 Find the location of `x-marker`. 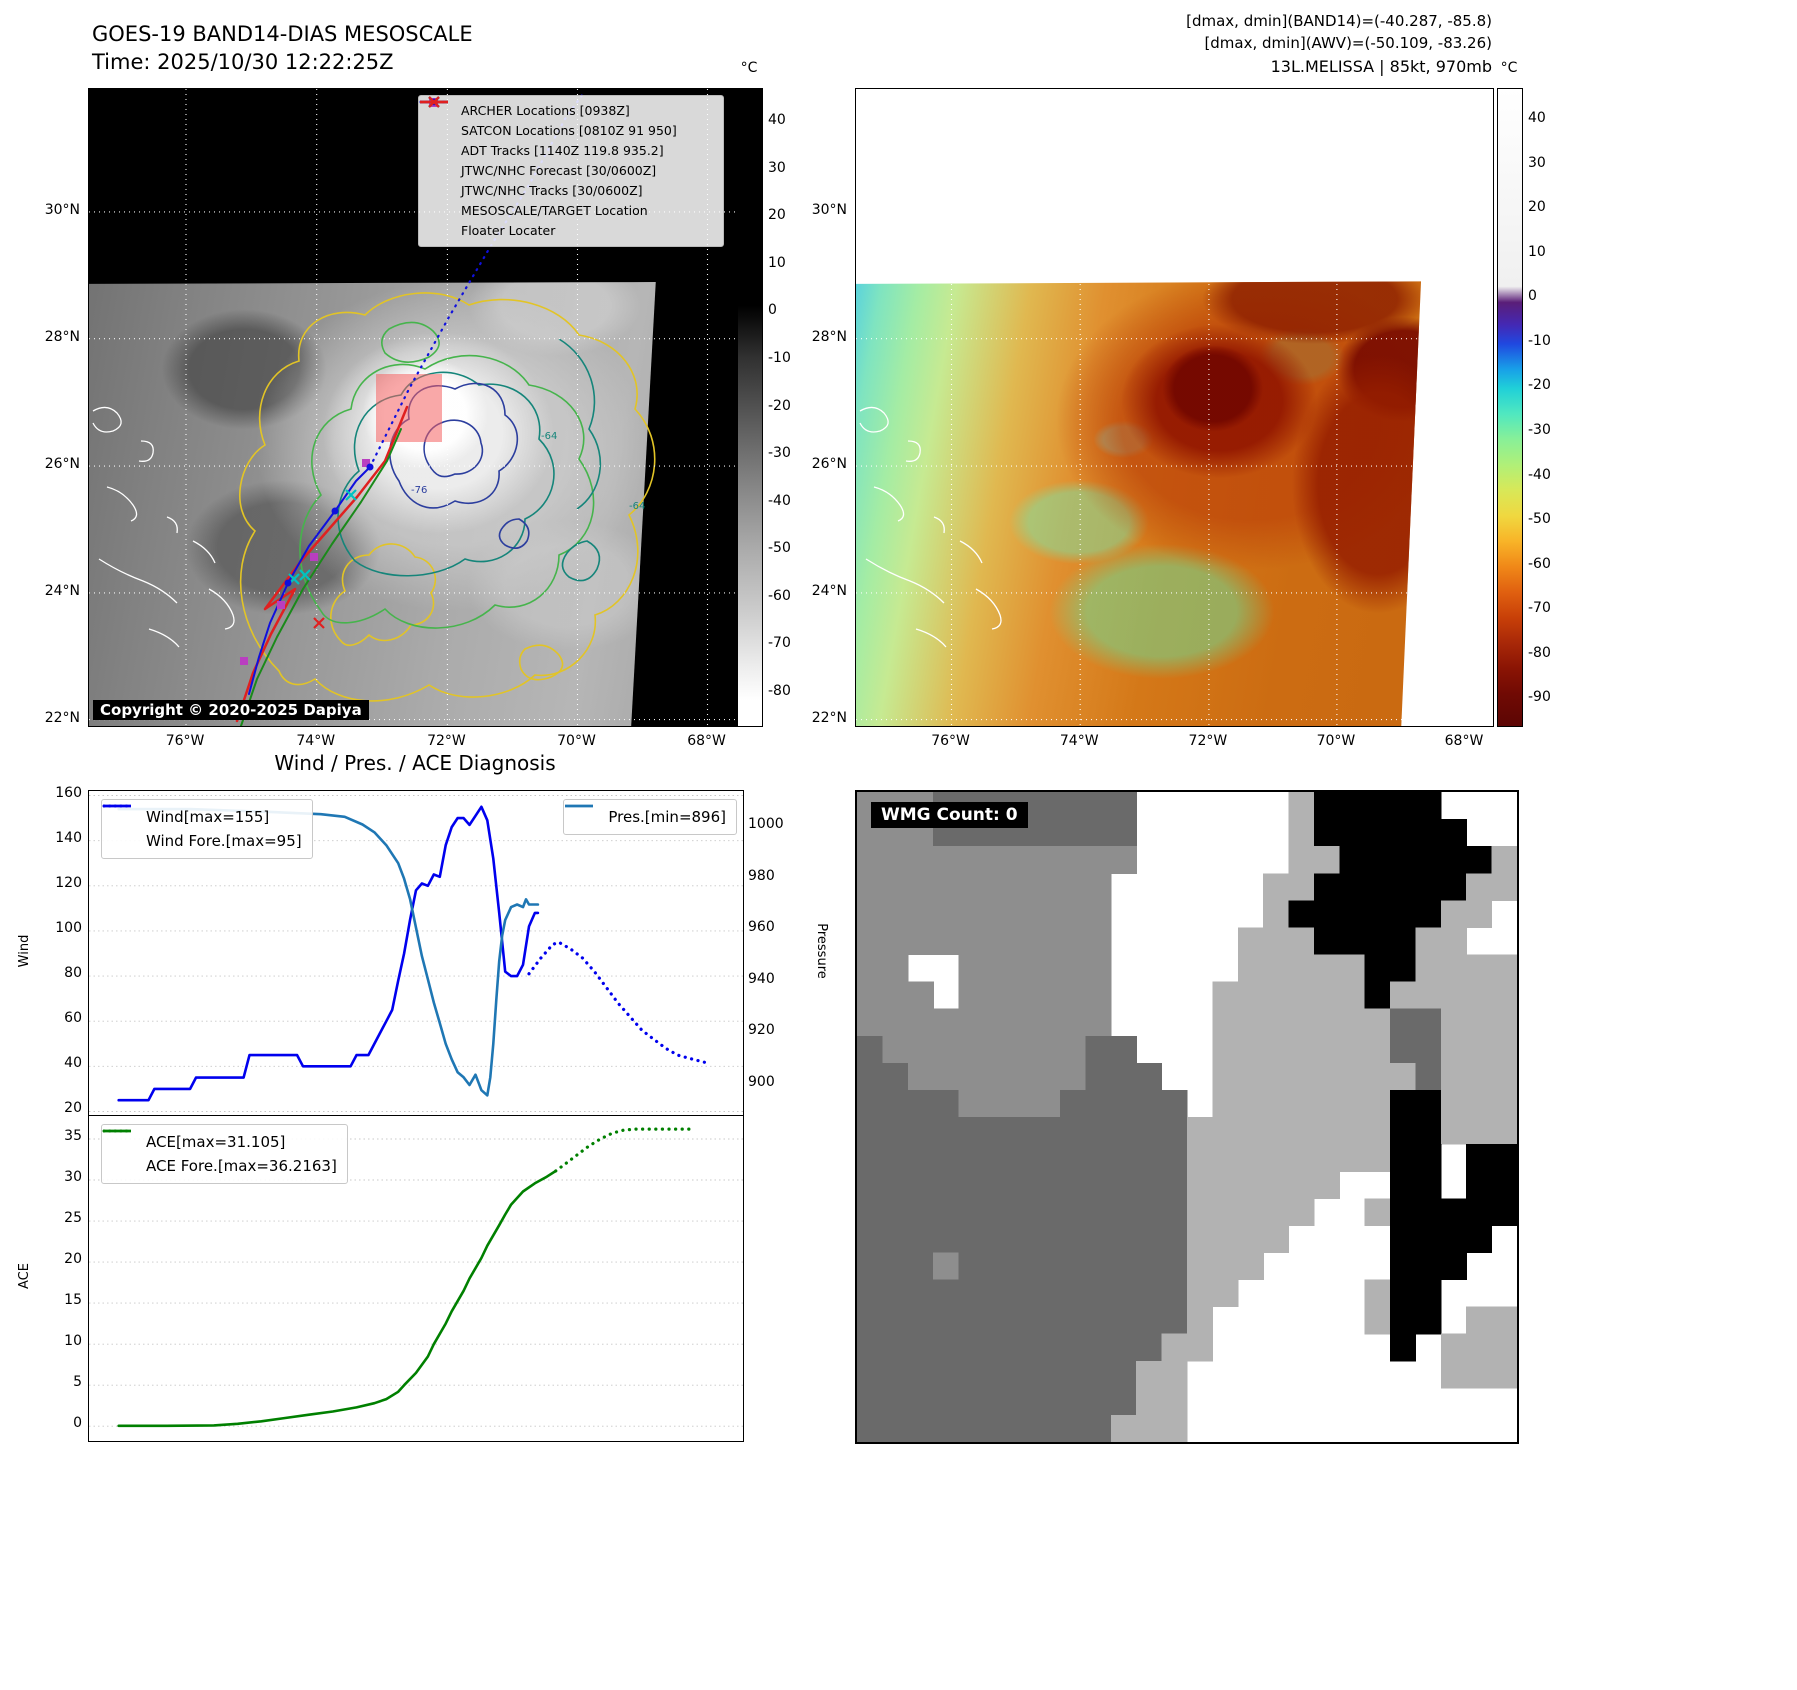

x-marker is located at coordinates (351, 495).